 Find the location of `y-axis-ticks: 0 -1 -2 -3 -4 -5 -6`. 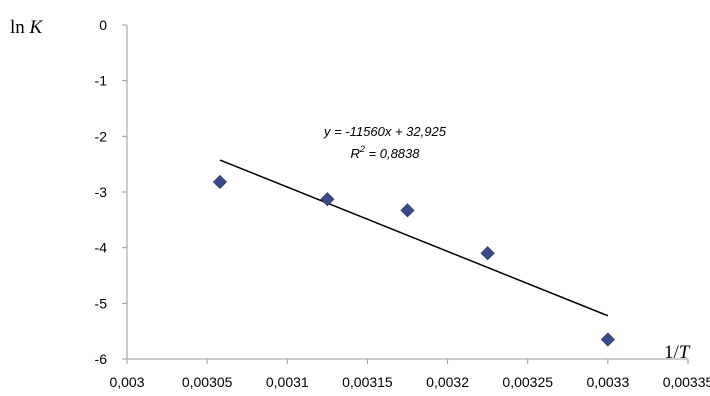

y-axis-ticks: 0 -1 -2 -3 -4 -5 -6 is located at coordinates (111, 192).